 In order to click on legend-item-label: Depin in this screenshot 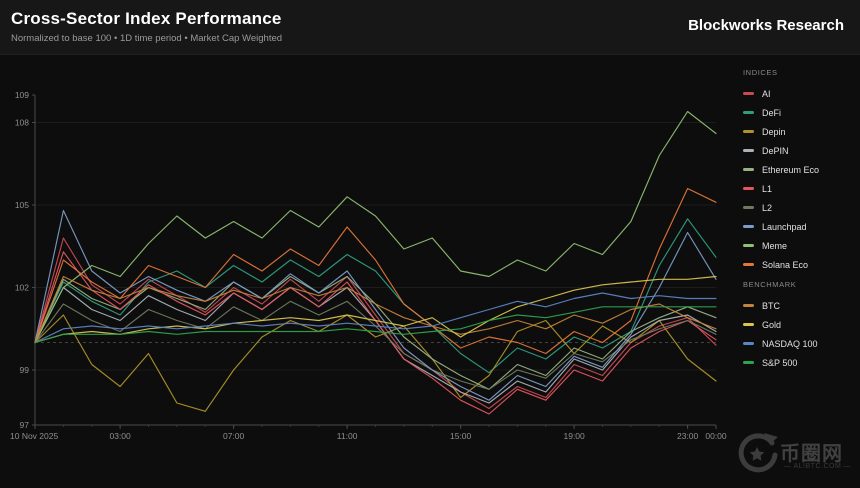, I will do `click(774, 132)`.